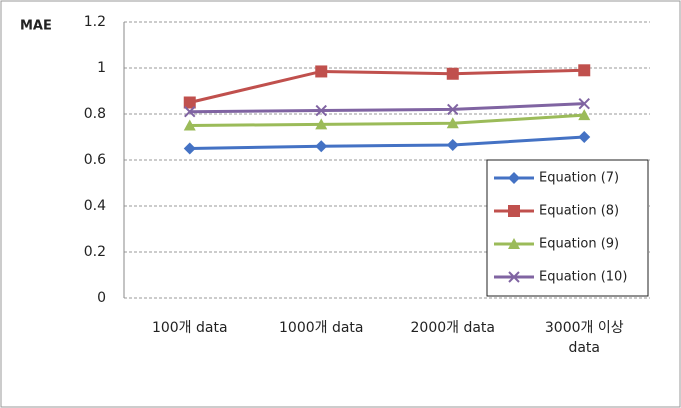 The height and width of the screenshot is (408, 681). Describe the element at coordinates (579, 244) in the screenshot. I see `legend-label: Equation (9)` at that location.